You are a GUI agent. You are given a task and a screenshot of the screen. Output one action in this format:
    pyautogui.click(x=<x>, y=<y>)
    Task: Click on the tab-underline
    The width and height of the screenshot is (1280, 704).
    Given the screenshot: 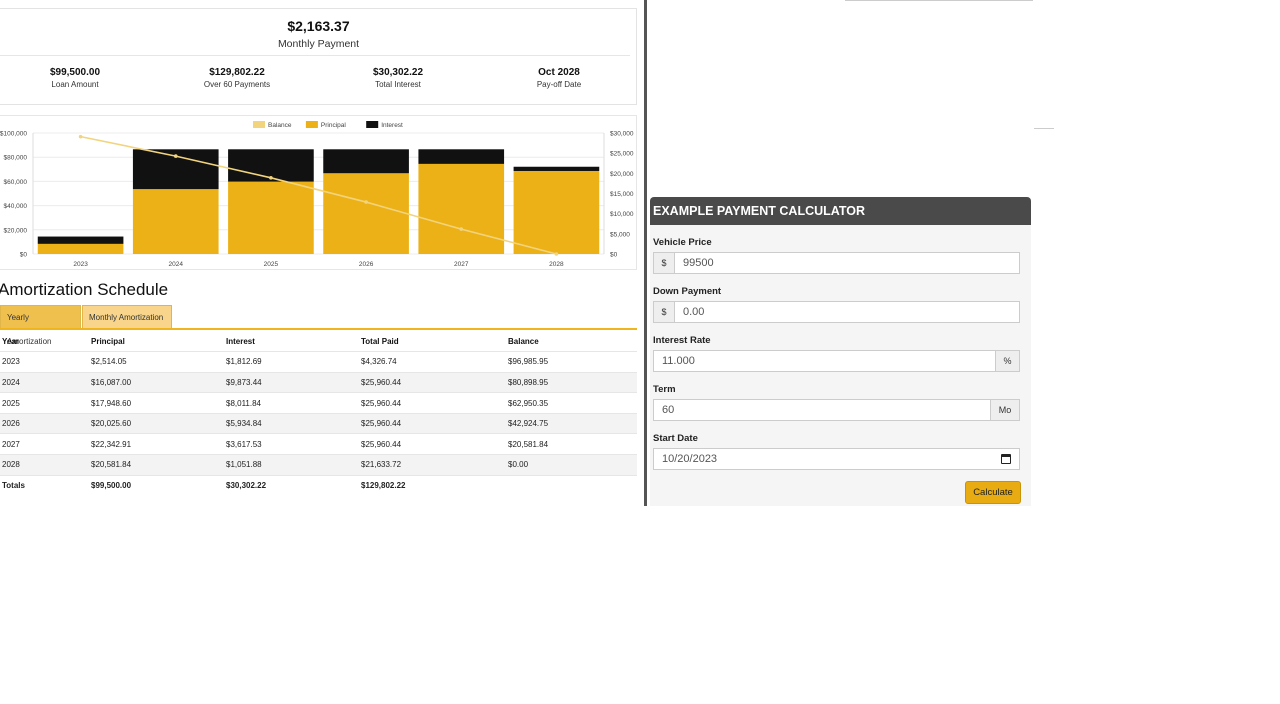 What is the action you would take?
    pyautogui.click(x=318, y=329)
    